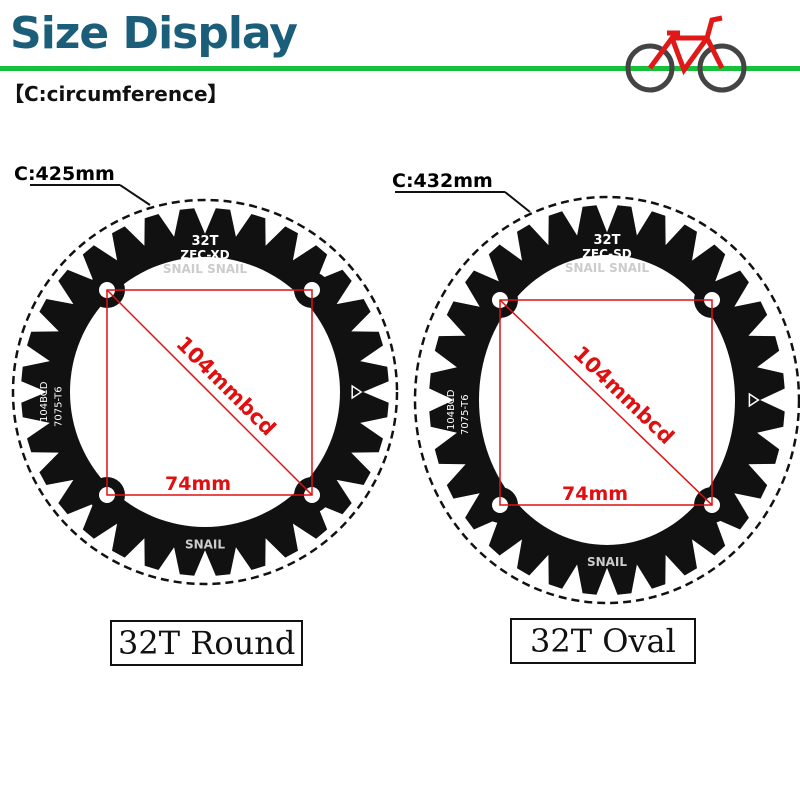  What do you see at coordinates (64, 174) in the screenshot?
I see `circumference-label: C:425mm` at bounding box center [64, 174].